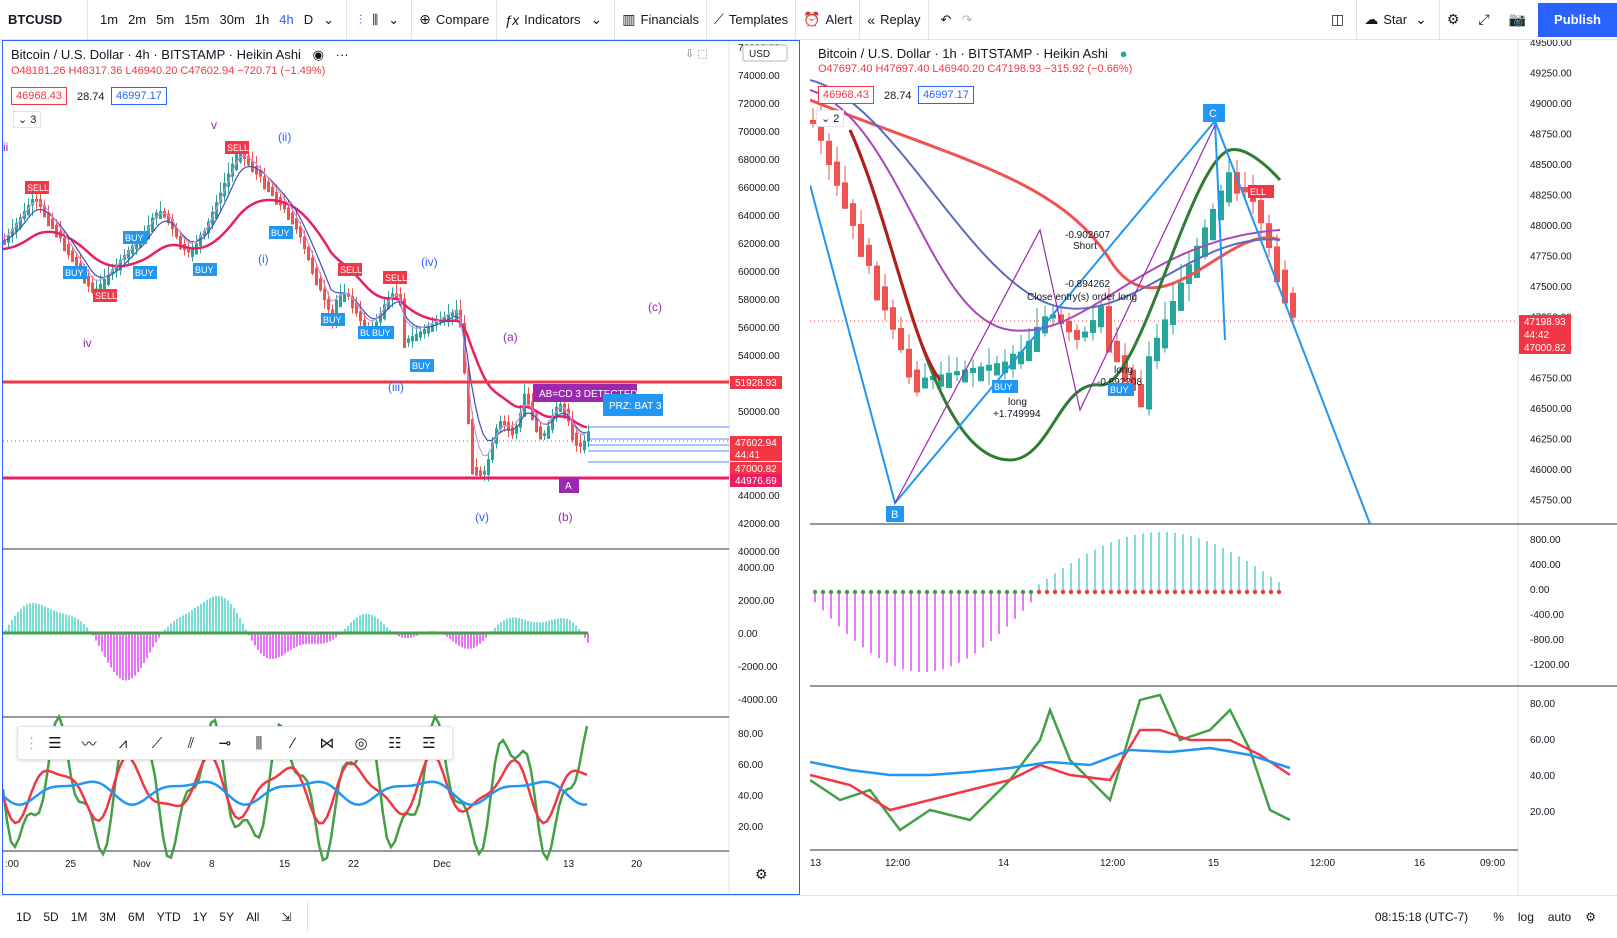  Describe the element at coordinates (765, 53) in the screenshot. I see `currency-selector` at that location.